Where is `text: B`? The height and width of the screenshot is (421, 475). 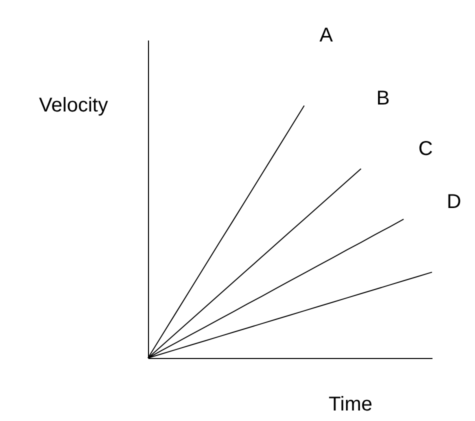
text: B is located at coordinates (383, 99).